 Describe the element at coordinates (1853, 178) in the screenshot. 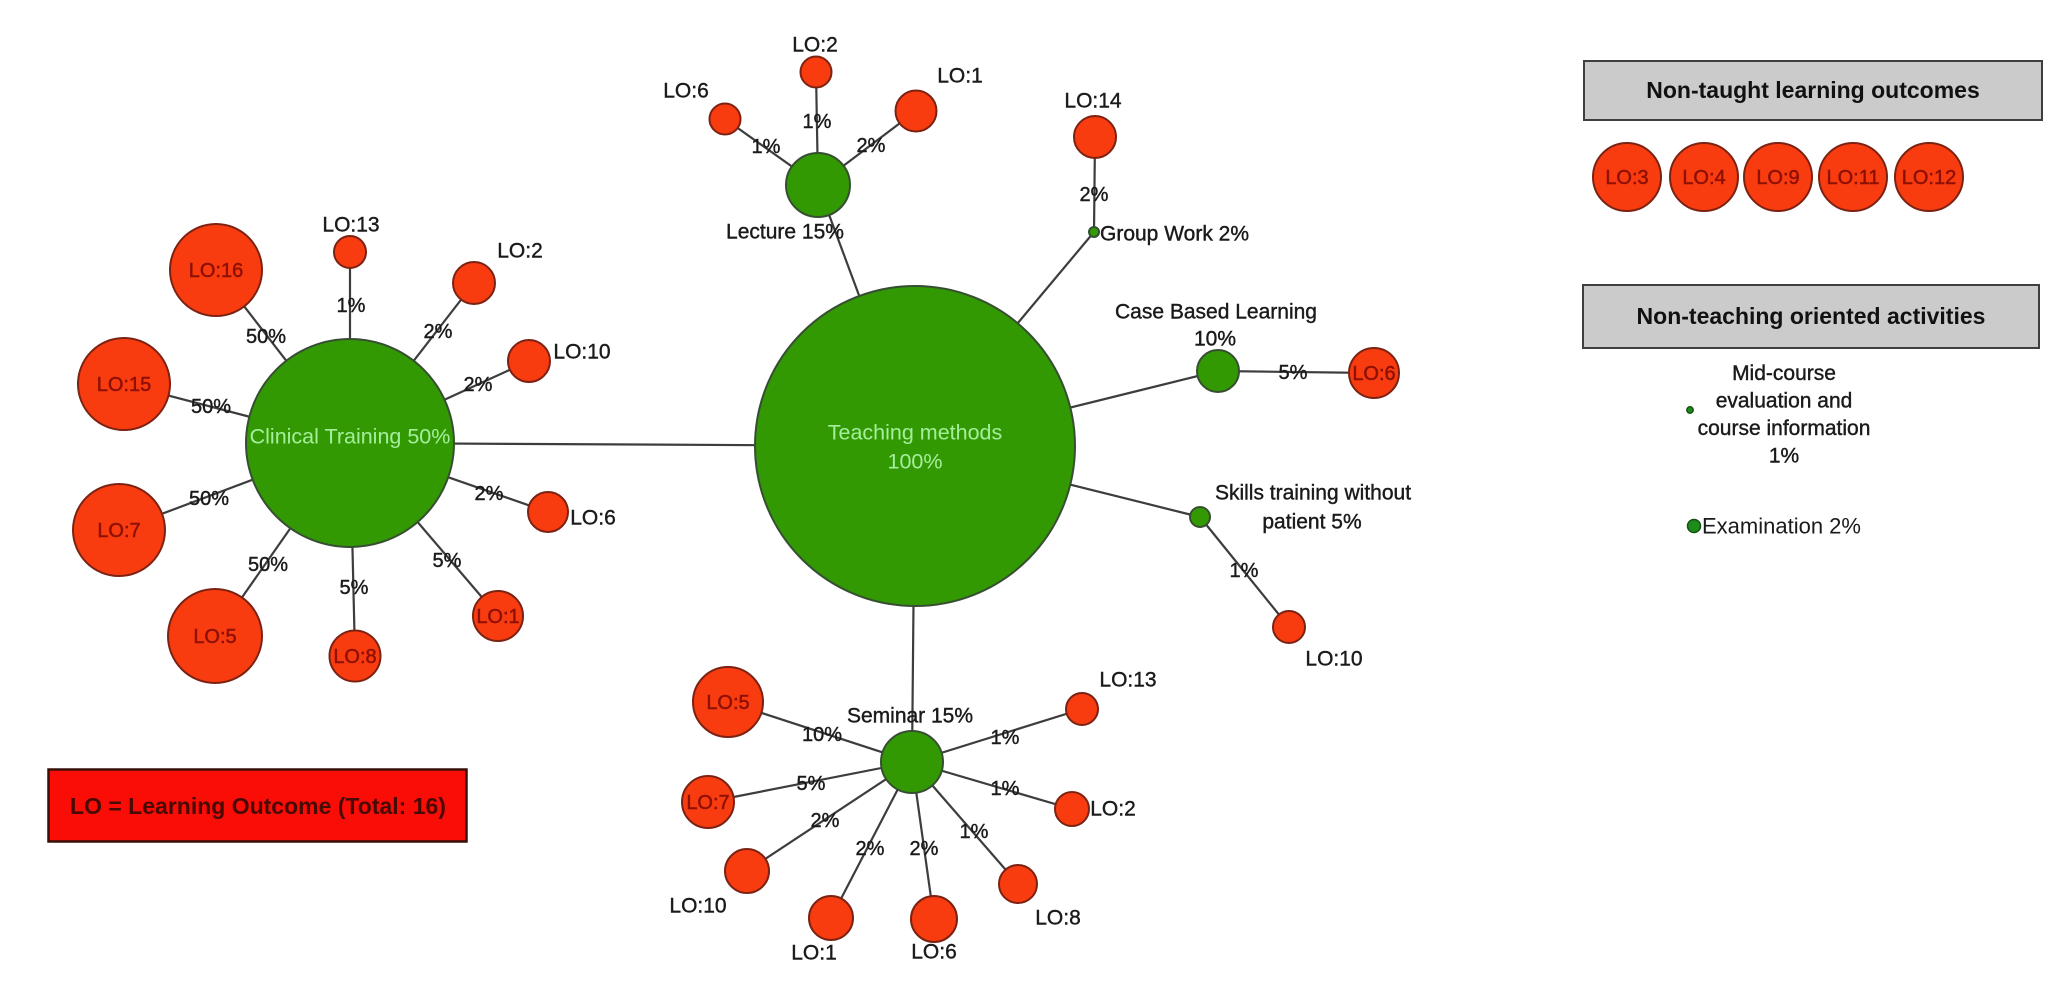

I see `svg-text: LO:11` at that location.